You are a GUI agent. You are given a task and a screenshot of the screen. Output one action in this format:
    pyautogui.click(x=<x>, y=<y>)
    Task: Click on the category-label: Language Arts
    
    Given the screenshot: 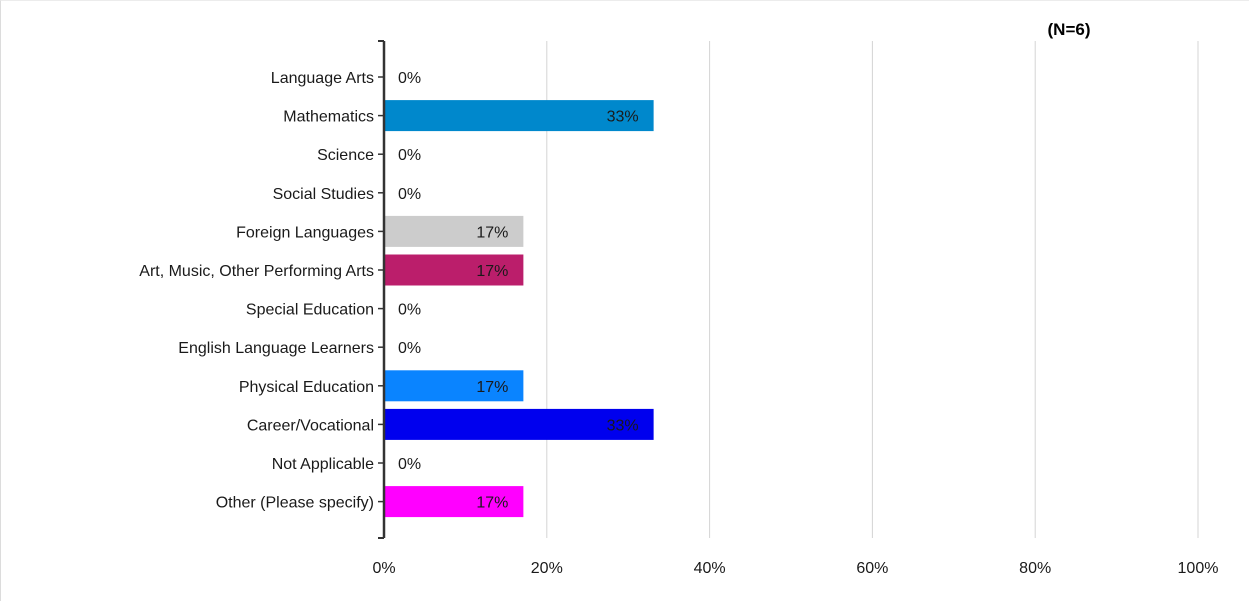 What is the action you would take?
    pyautogui.click(x=322, y=78)
    